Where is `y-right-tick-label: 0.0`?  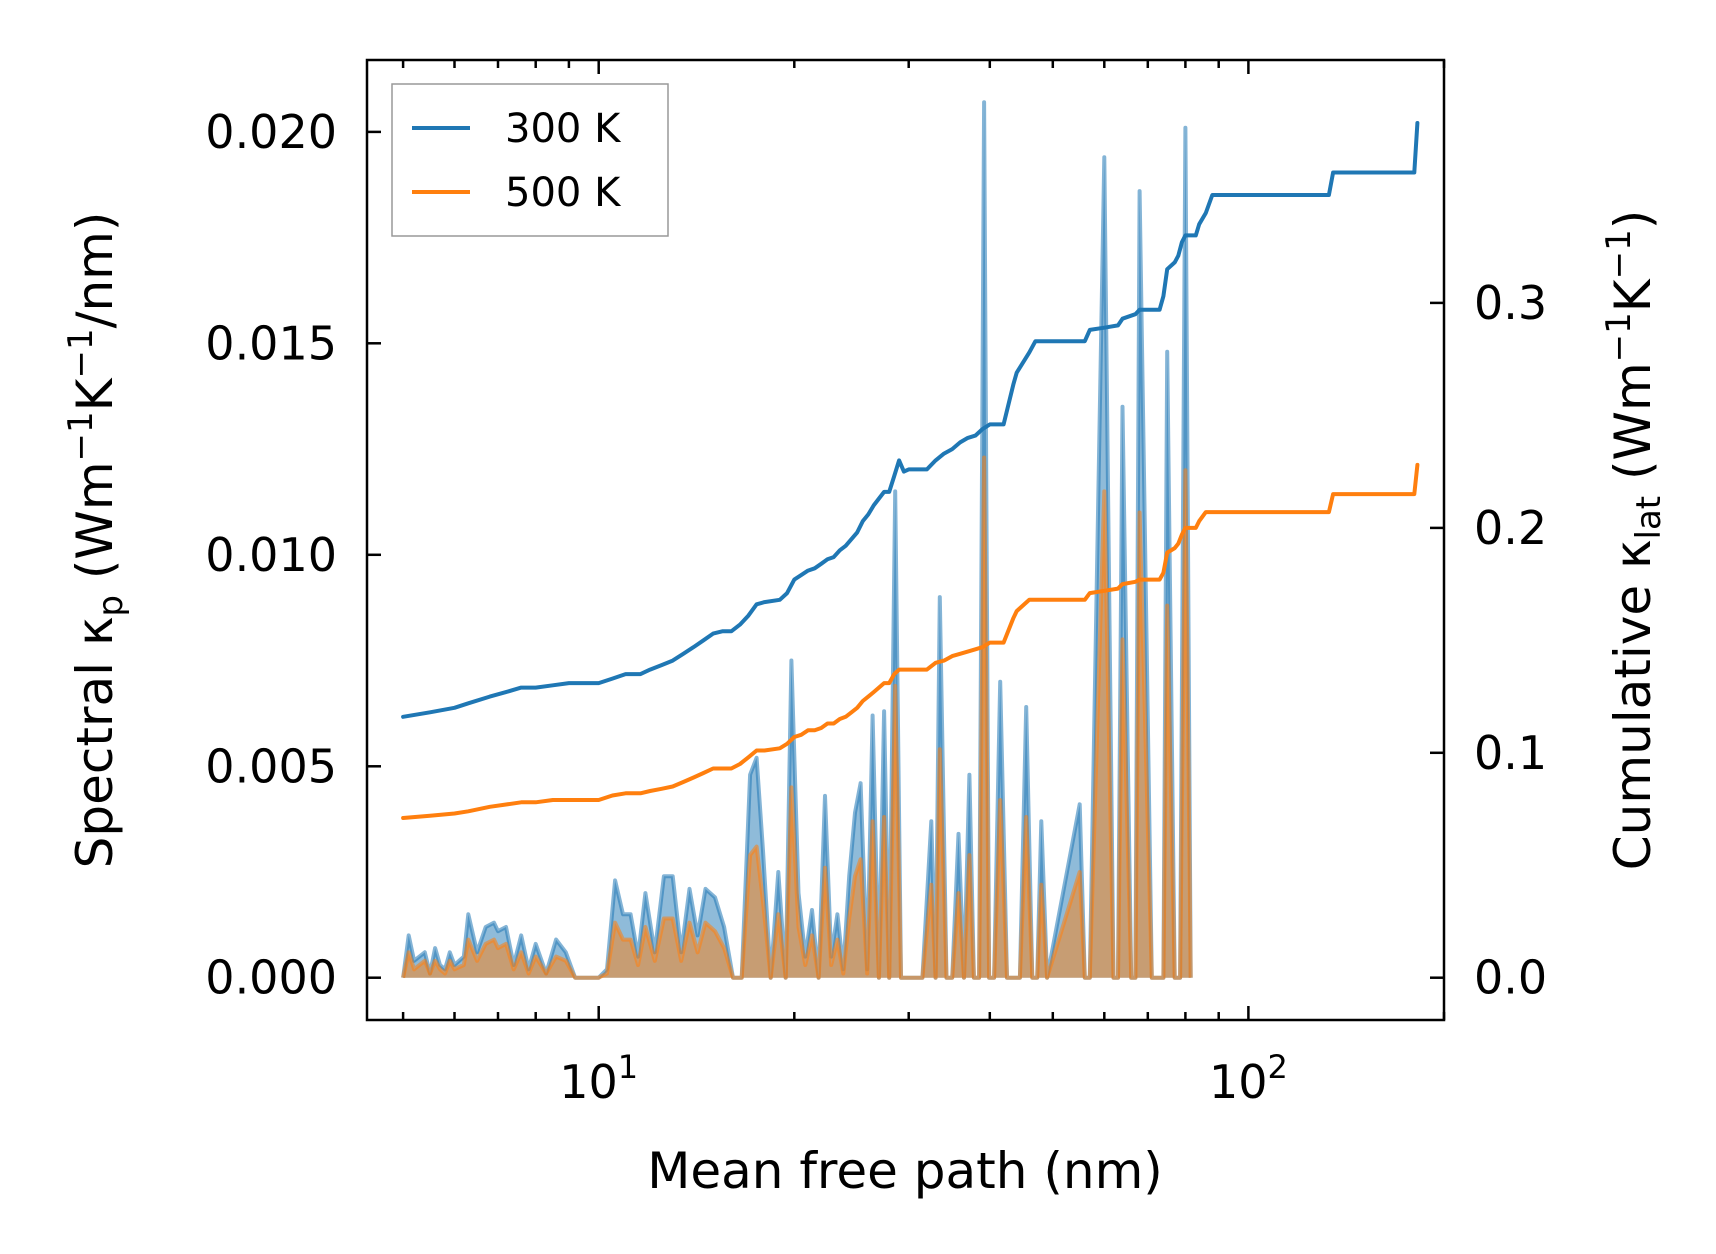
y-right-tick-label: 0.0 is located at coordinates (1510, 978).